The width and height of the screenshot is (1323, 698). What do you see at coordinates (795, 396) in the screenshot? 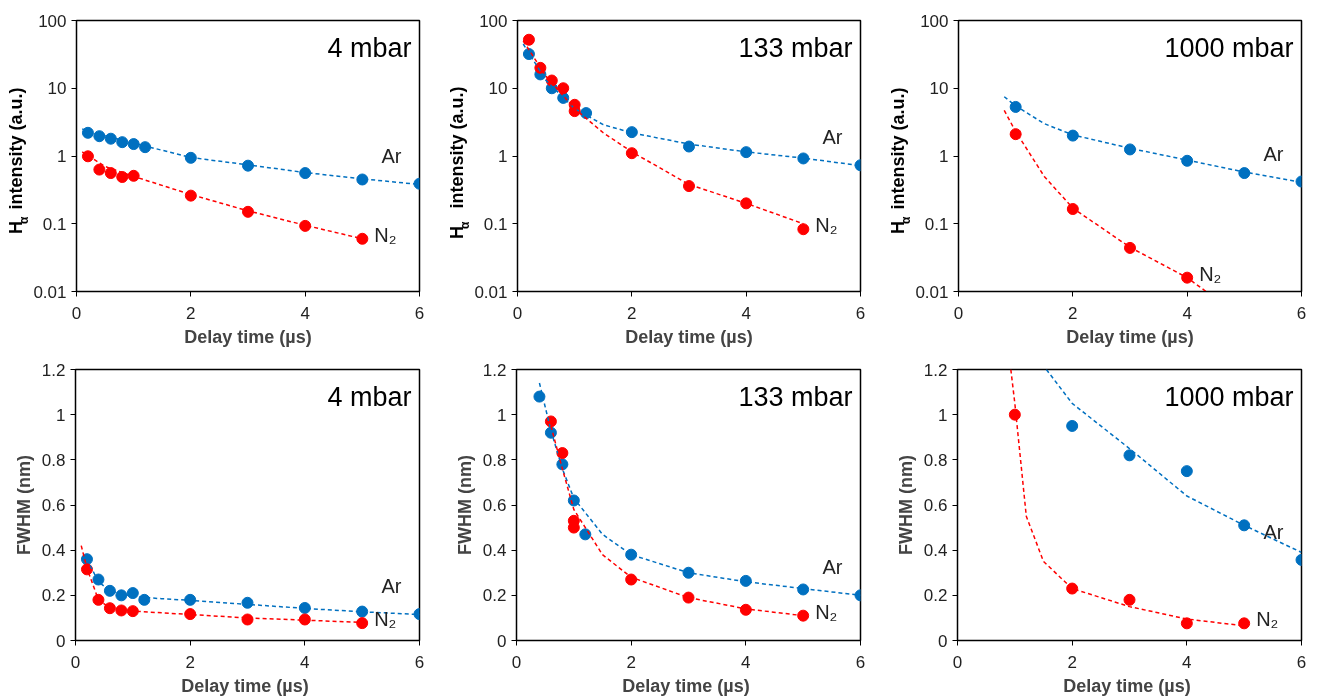
I see `text: 133 mbar` at bounding box center [795, 396].